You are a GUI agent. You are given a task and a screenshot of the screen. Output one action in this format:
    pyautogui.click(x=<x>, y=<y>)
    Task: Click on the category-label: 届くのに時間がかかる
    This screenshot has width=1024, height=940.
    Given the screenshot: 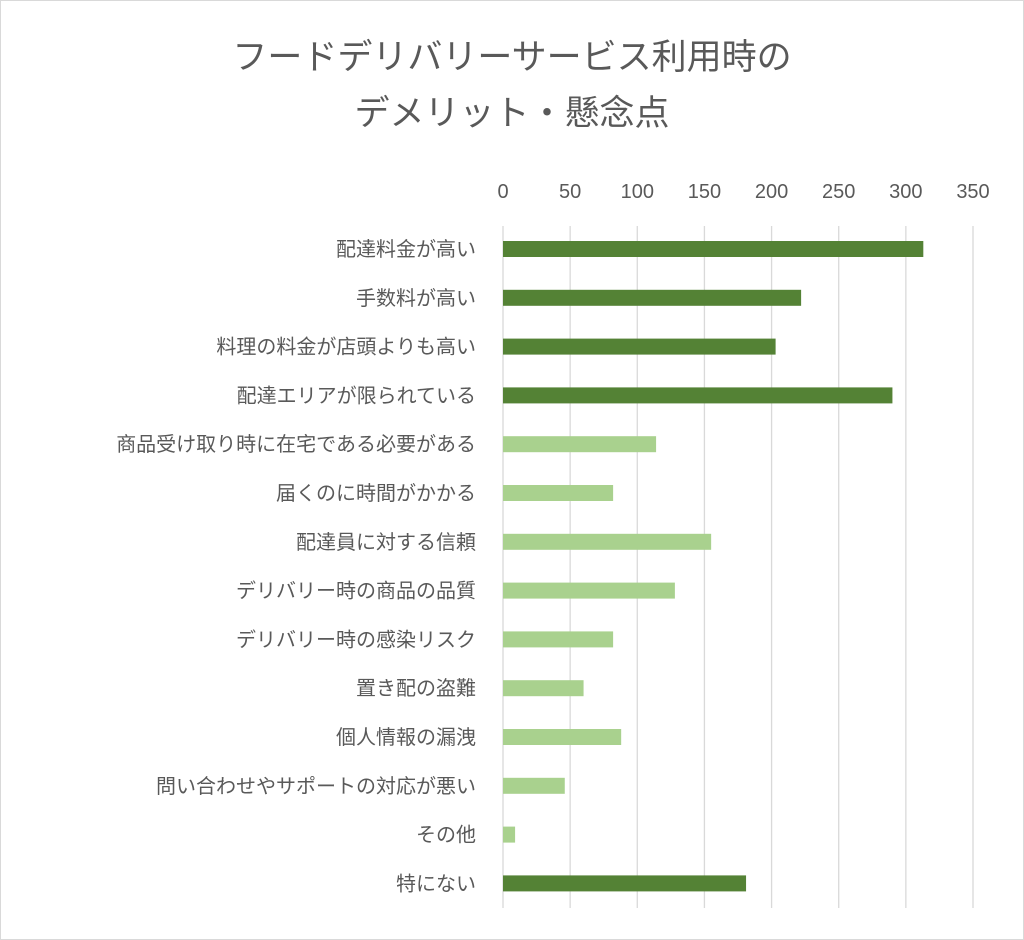 What is the action you would take?
    pyautogui.click(x=376, y=493)
    